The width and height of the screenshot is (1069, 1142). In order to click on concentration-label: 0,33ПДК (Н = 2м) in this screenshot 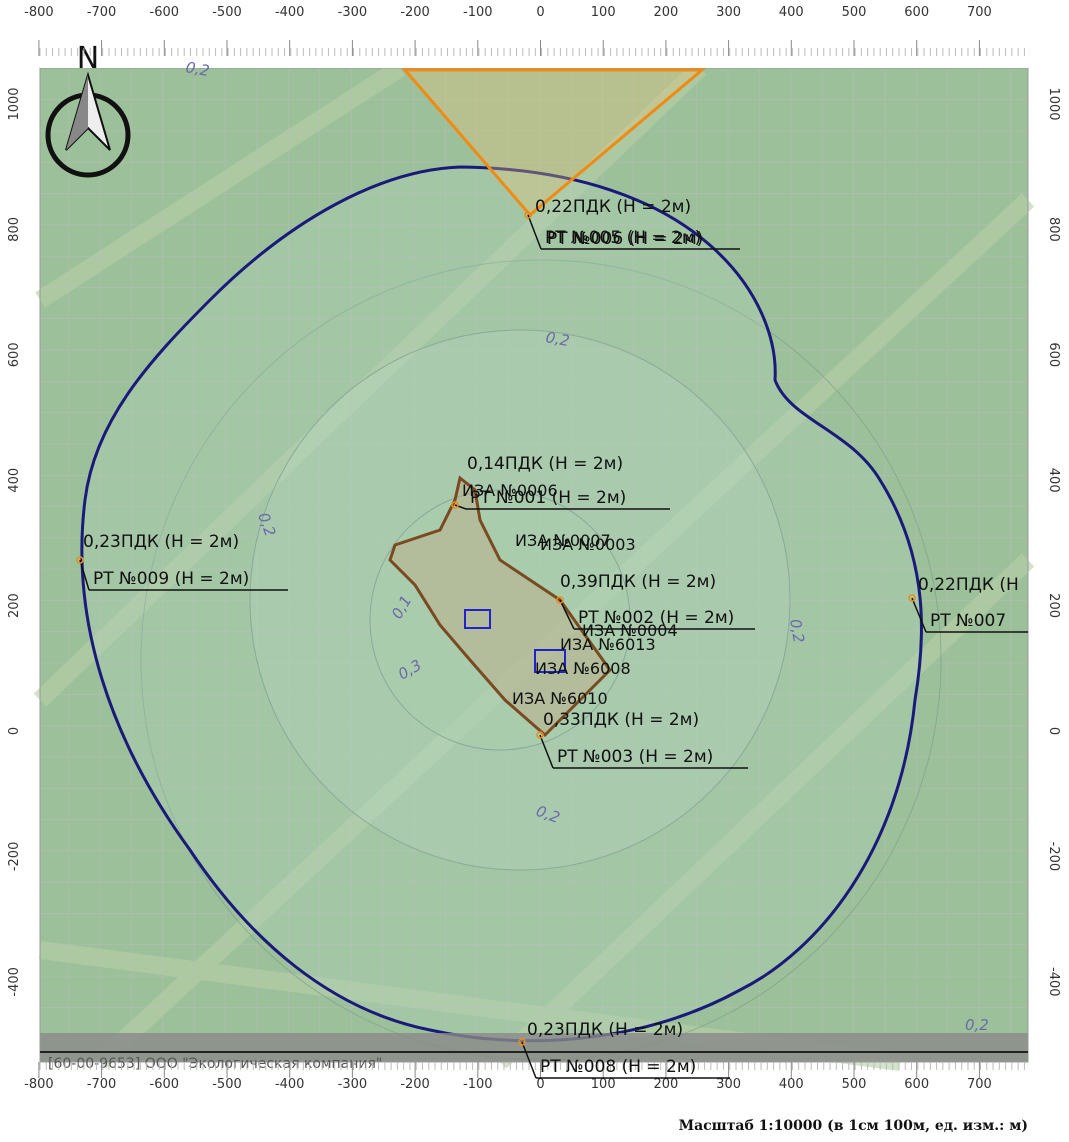, I will do `click(621, 720)`.